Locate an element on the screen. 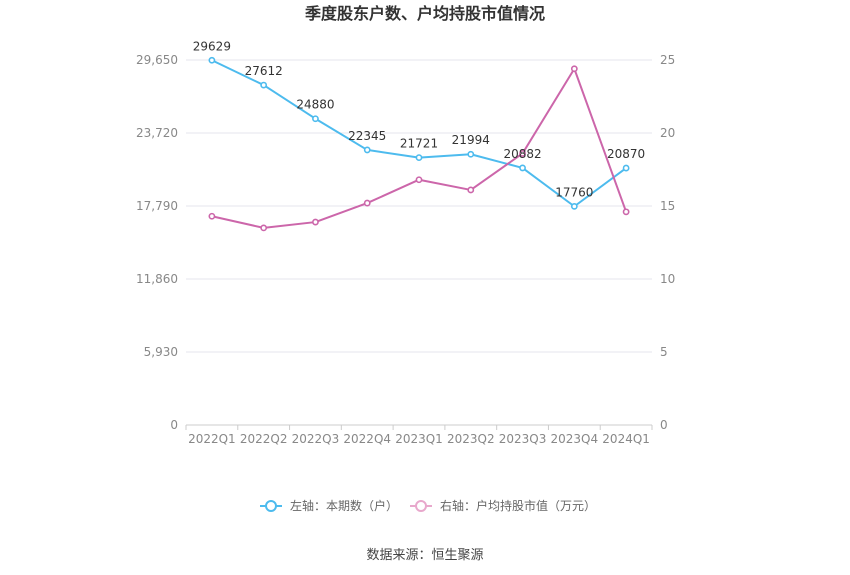  legend-label: 左轴：本期数（户） is located at coordinates (344, 505).